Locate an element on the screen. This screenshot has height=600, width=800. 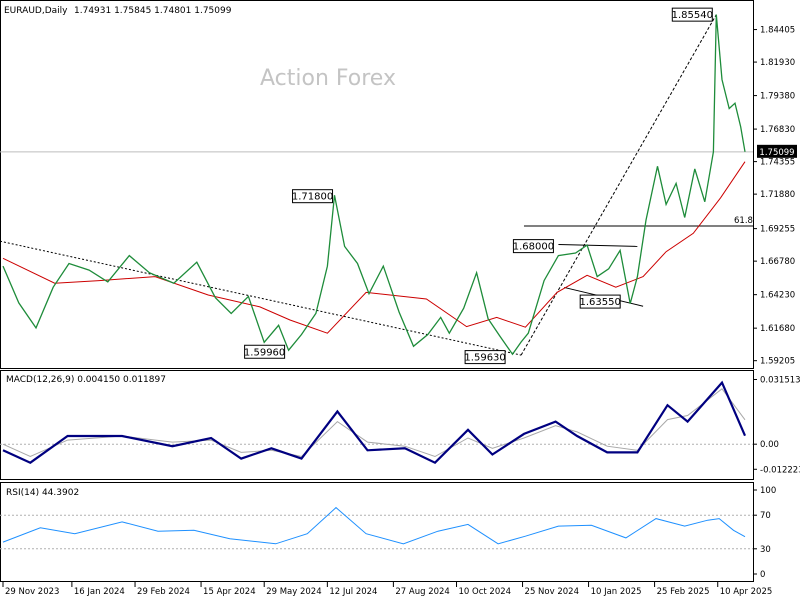
x-tick-label: 25 Nov 2024 is located at coordinates (552, 592).